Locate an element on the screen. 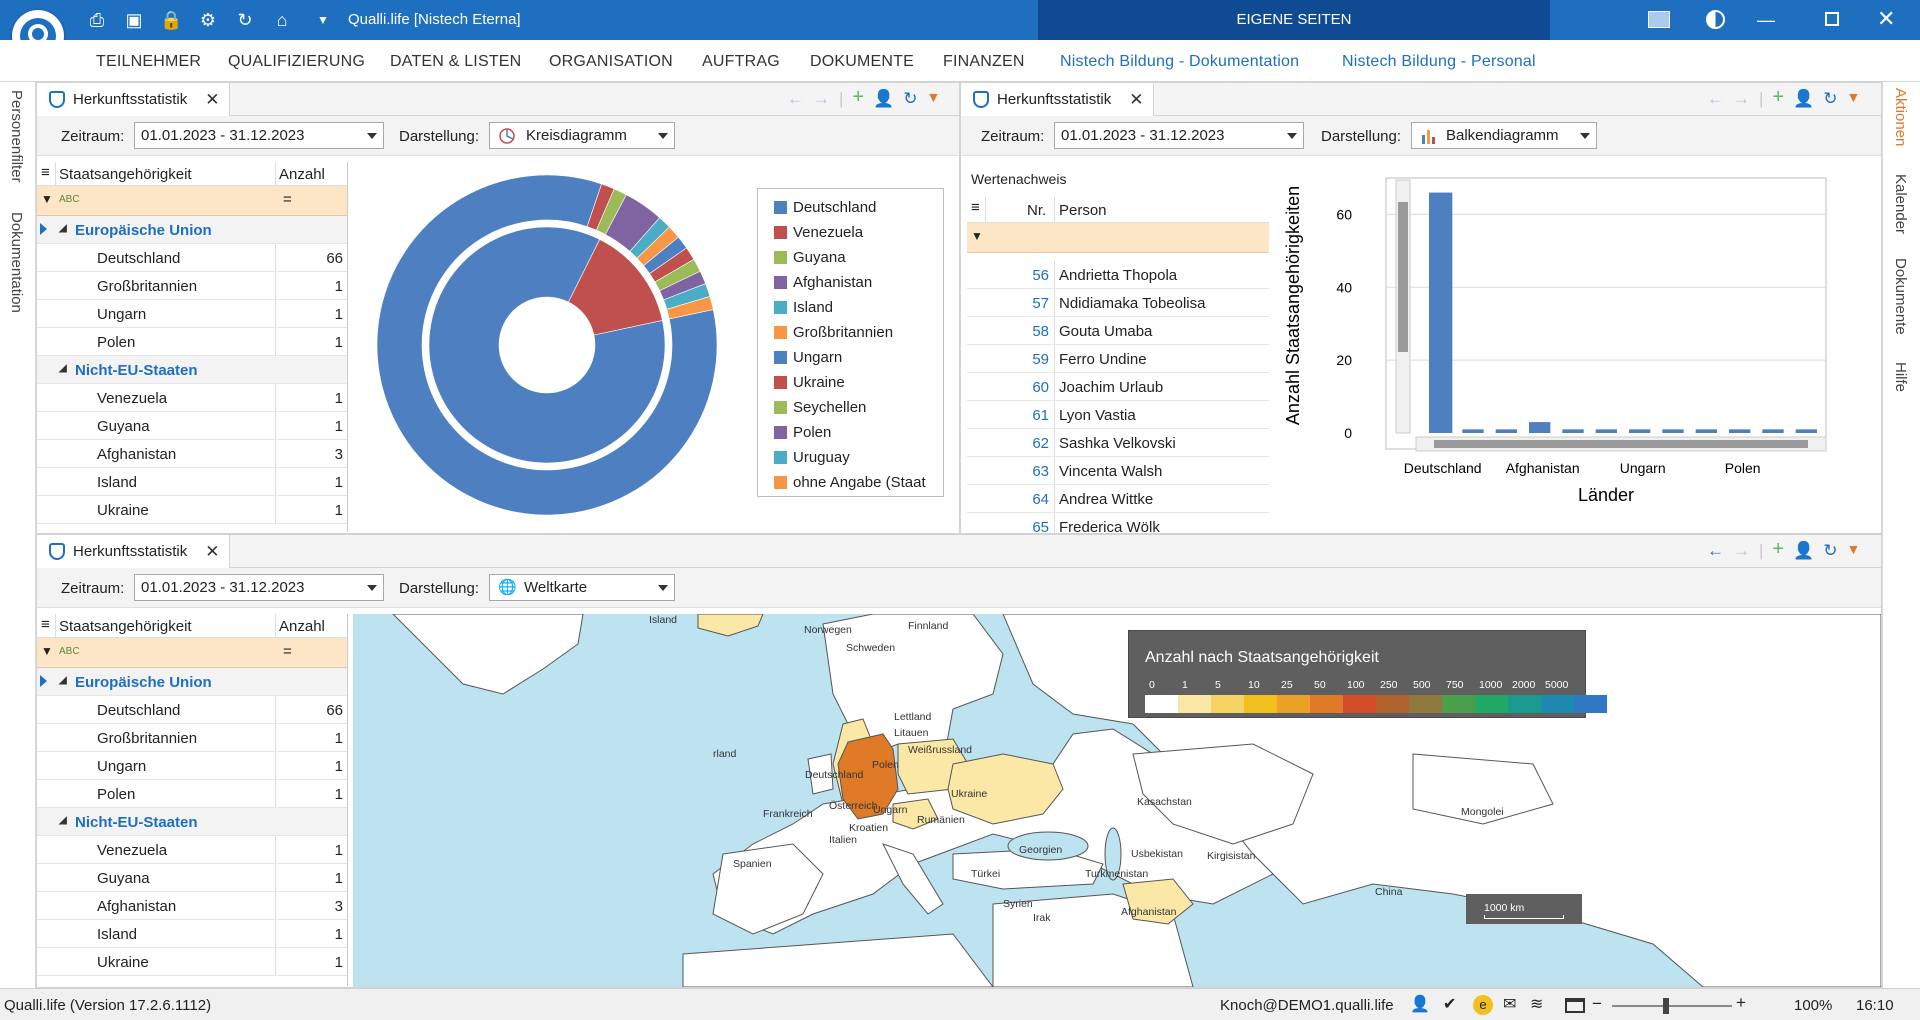  zoom-out-icon: − is located at coordinates (1597, 1003).